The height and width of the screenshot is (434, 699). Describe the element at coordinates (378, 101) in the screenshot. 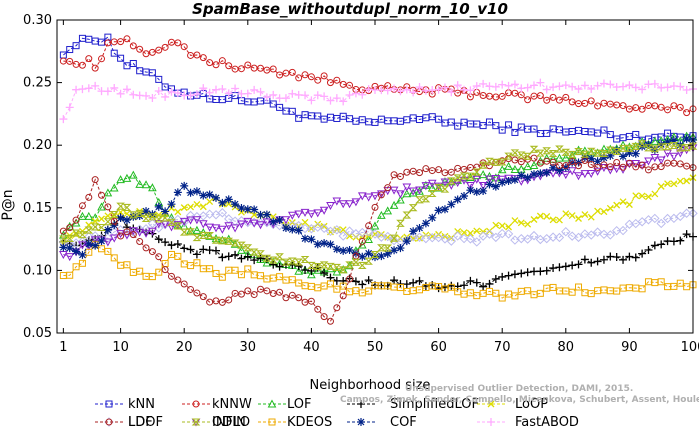

I see `series-line` at that location.